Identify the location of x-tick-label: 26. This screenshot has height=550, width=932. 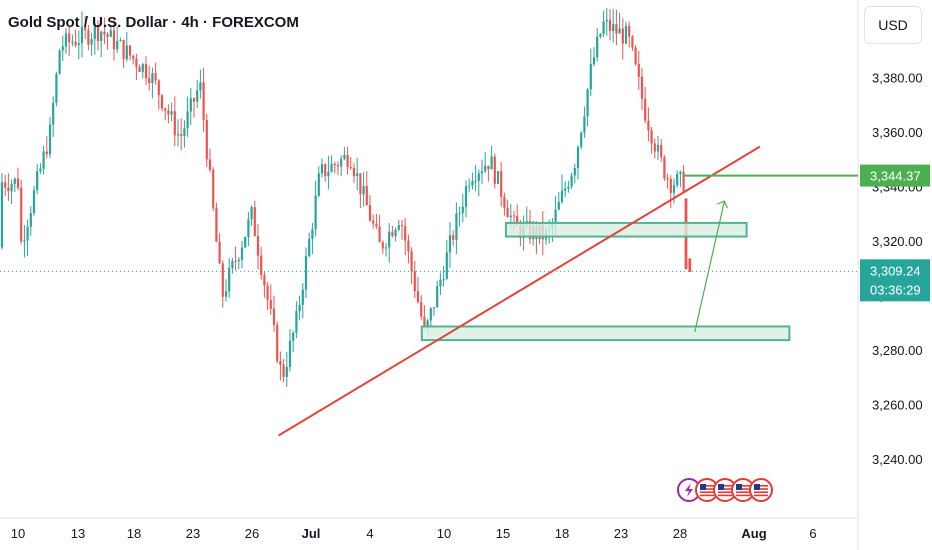
(252, 533).